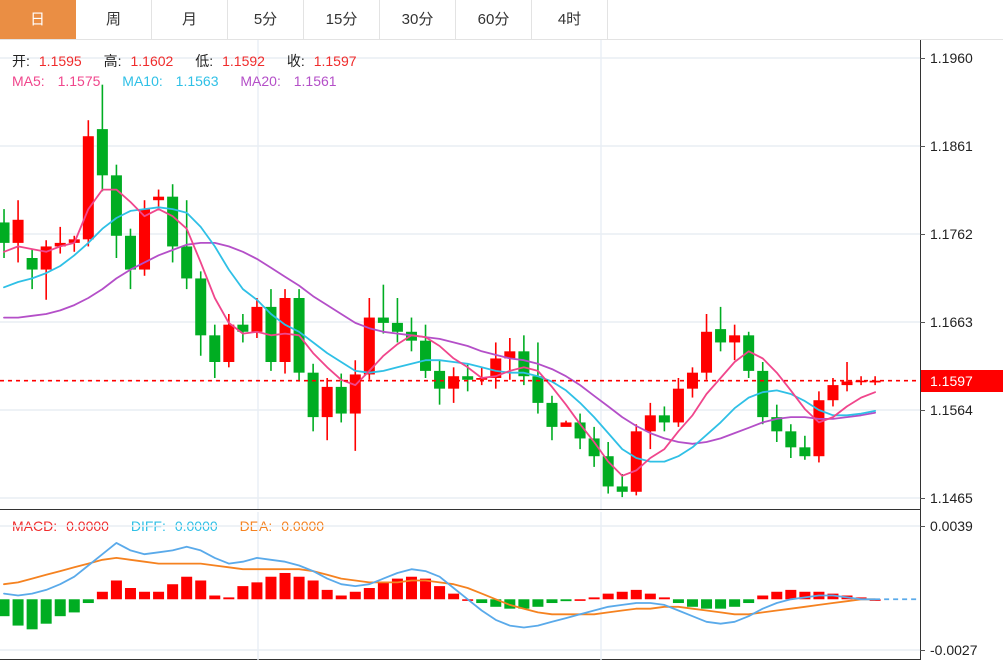  I want to click on price-tick-label-4: 1.1564, so click(951, 410).